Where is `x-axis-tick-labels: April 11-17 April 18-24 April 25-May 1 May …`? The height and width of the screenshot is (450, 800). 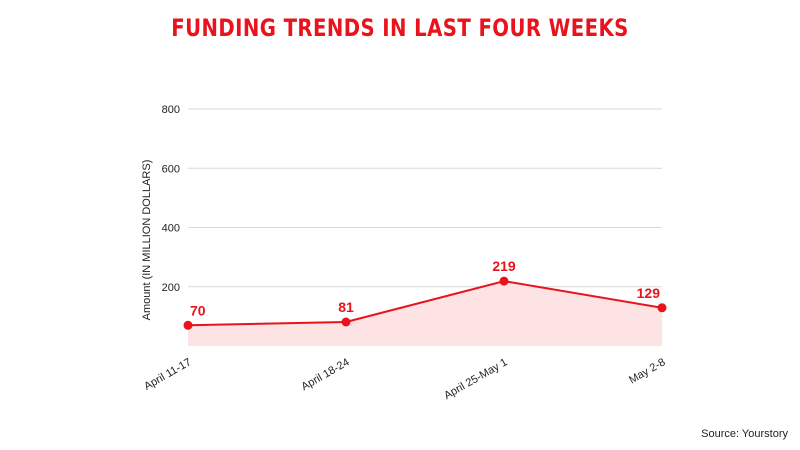
x-axis-tick-labels: April 11-17 April 18-24 April 25-May 1 May … is located at coordinates (404, 379).